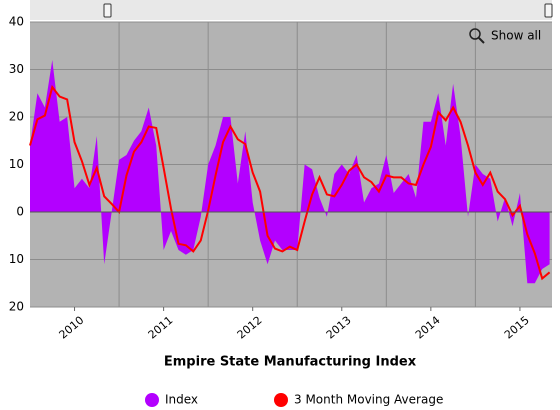  I want to click on x-tick-label: 2012, so click(250, 328).